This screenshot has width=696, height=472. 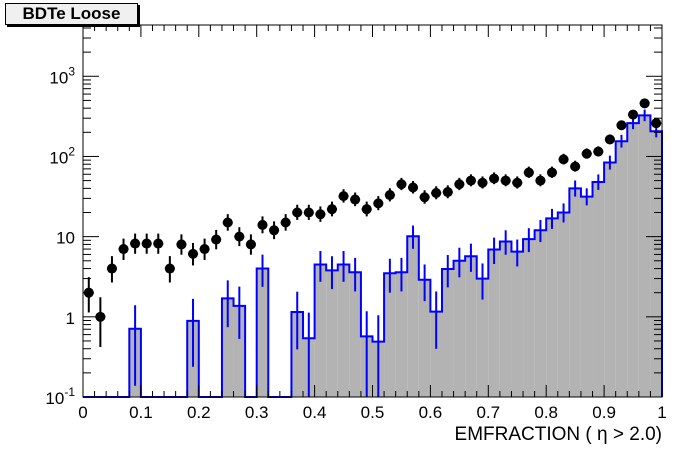 I want to click on y-tick-exponent: 3, so click(x=71, y=71).